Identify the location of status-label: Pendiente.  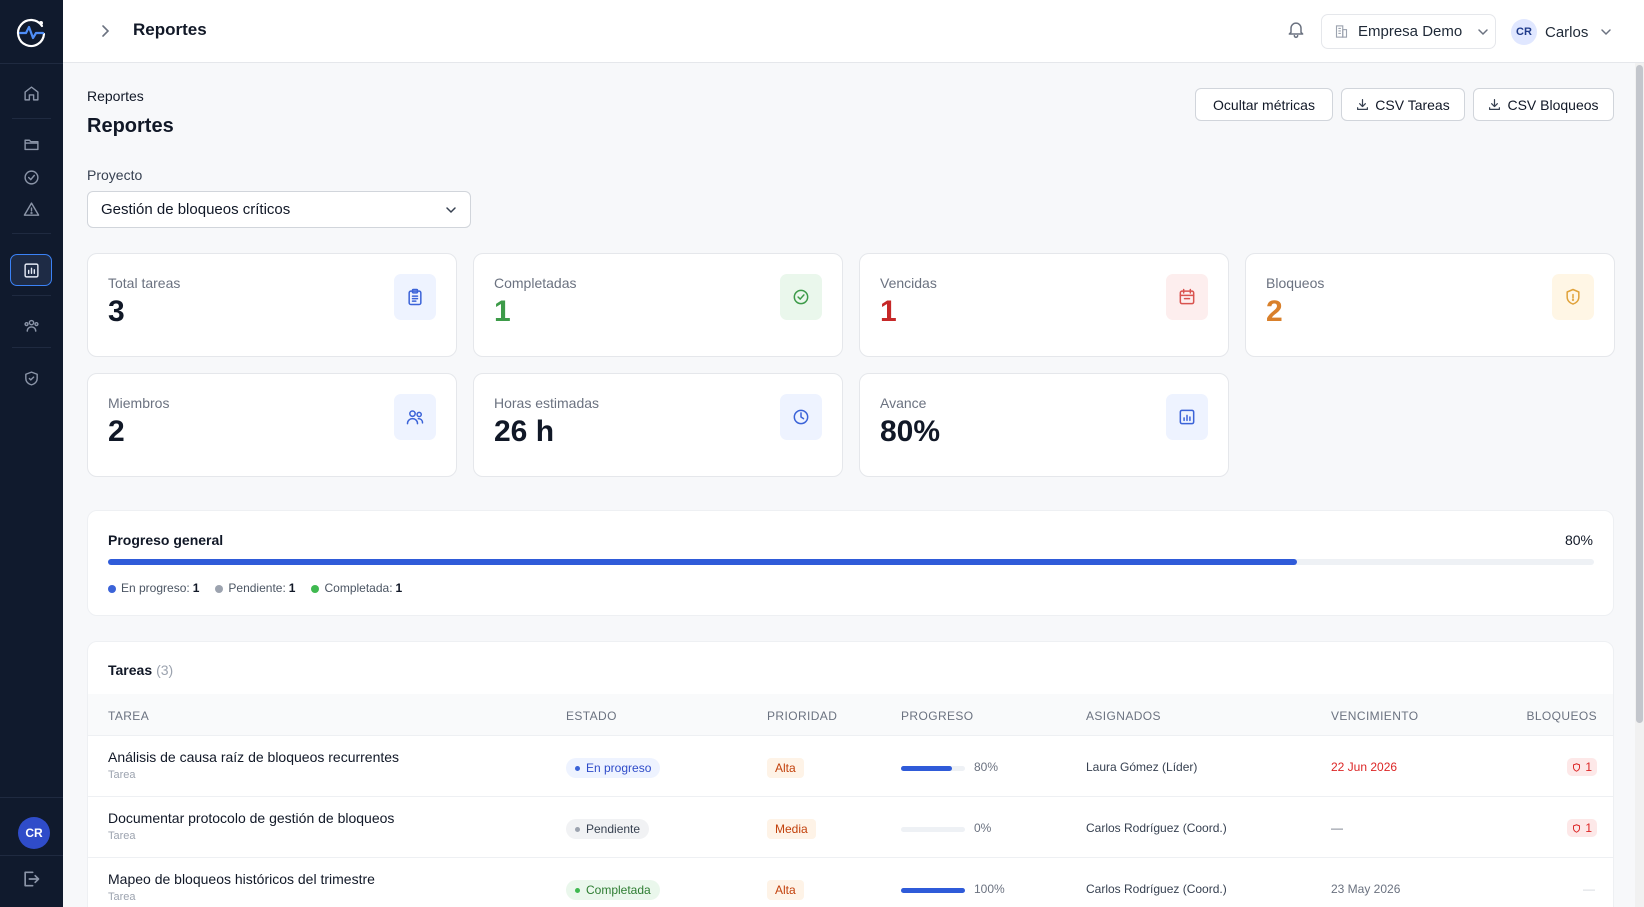
(613, 829).